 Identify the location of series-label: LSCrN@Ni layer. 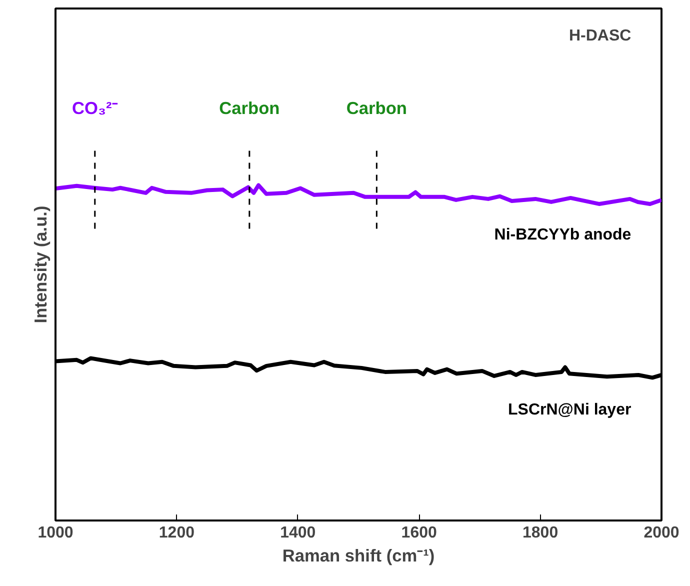
(570, 410).